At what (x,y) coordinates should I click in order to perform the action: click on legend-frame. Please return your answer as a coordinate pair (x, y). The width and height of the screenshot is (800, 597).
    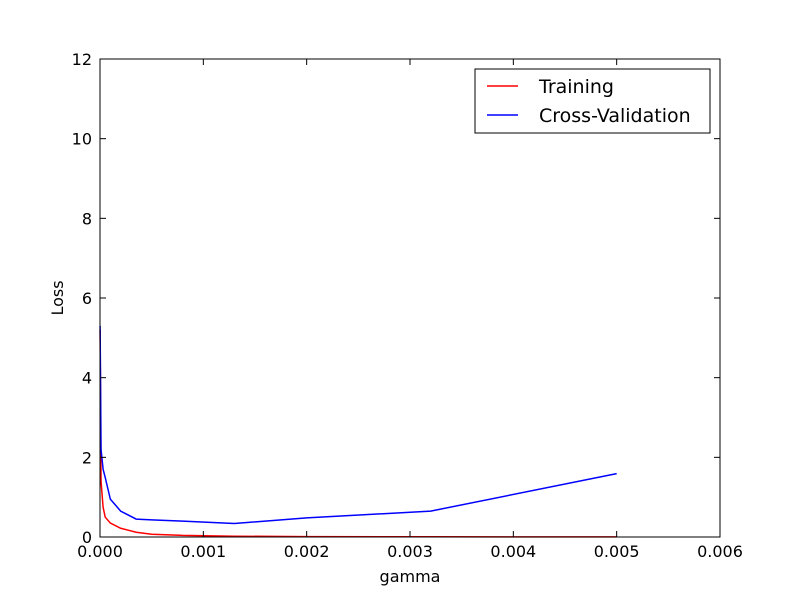
    Looking at the image, I should click on (592, 101).